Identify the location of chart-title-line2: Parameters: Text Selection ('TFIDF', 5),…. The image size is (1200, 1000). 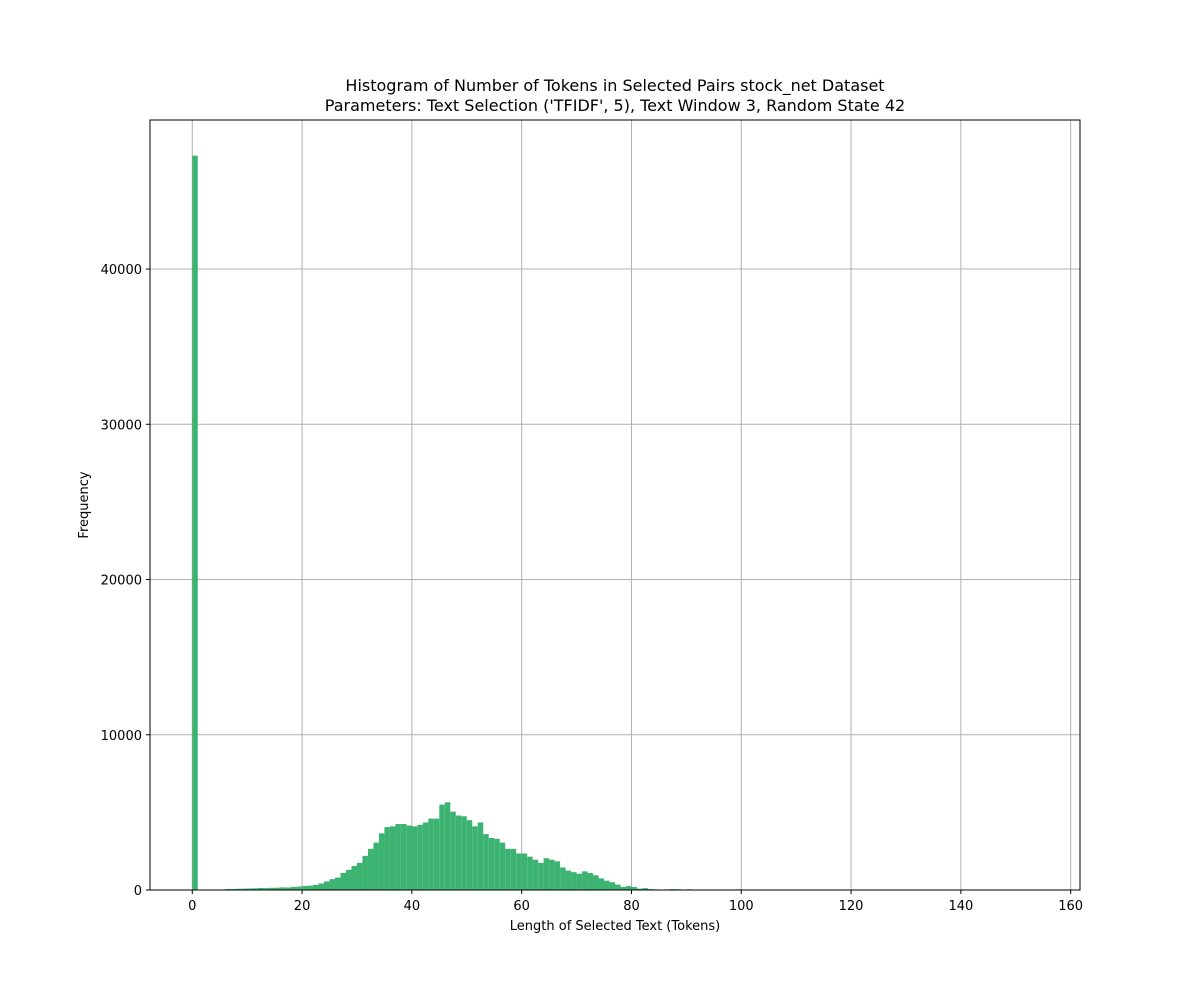
(615, 105).